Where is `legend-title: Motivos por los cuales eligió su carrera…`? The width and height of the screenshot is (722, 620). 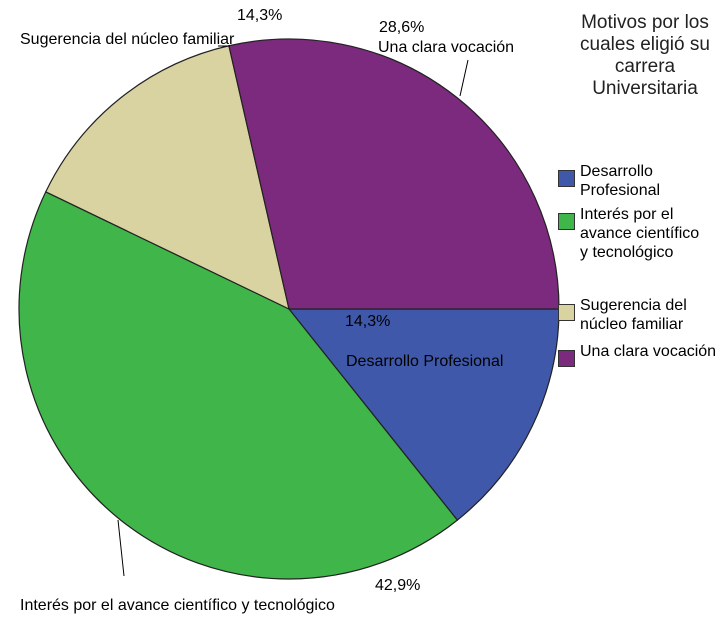 legend-title: Motivos por los cuales eligió su carrera… is located at coordinates (645, 55).